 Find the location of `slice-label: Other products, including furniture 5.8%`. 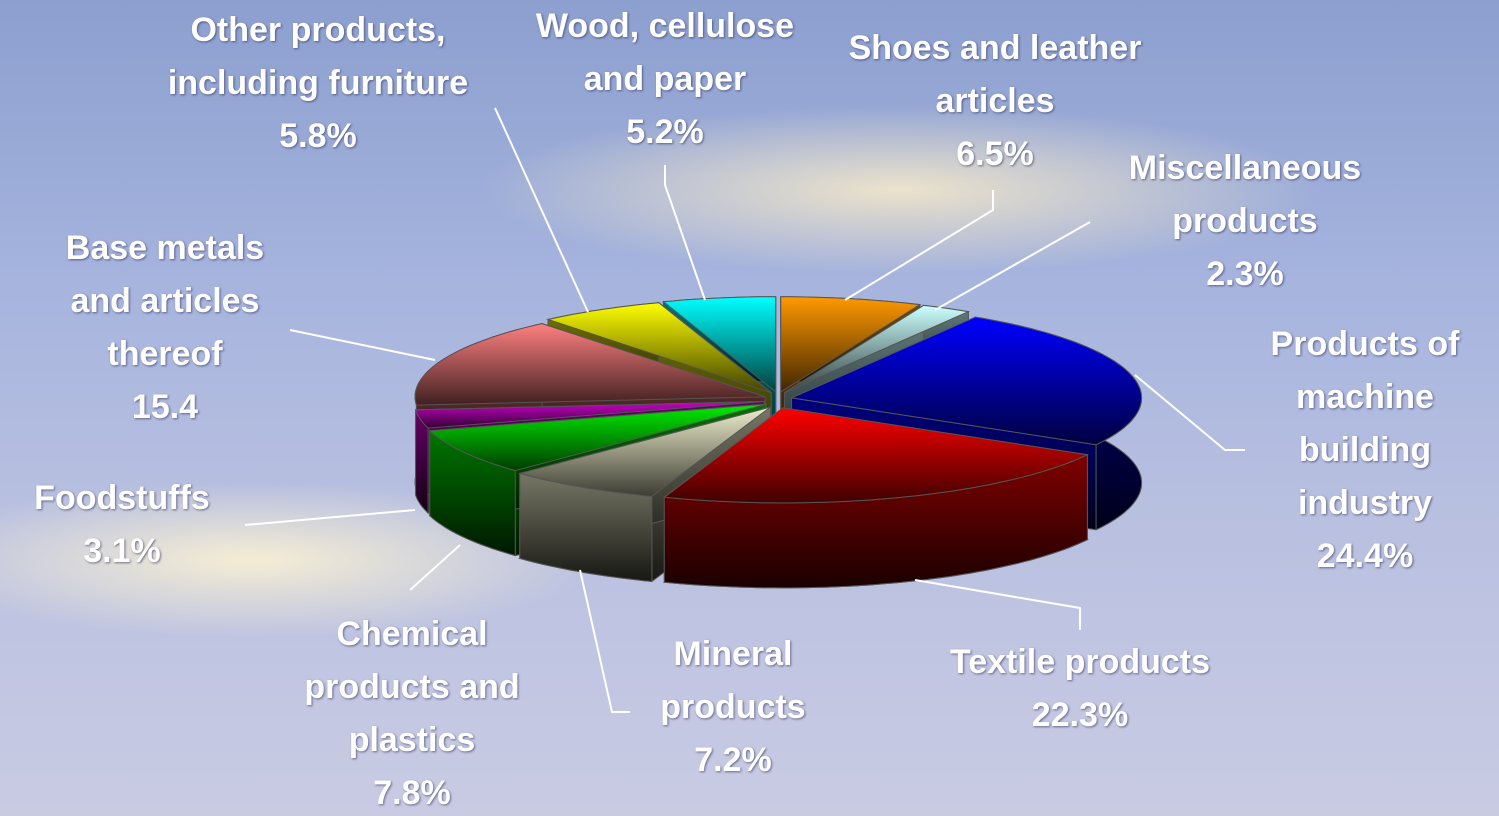

slice-label: Other products, including furniture 5.8% is located at coordinates (318, 83).